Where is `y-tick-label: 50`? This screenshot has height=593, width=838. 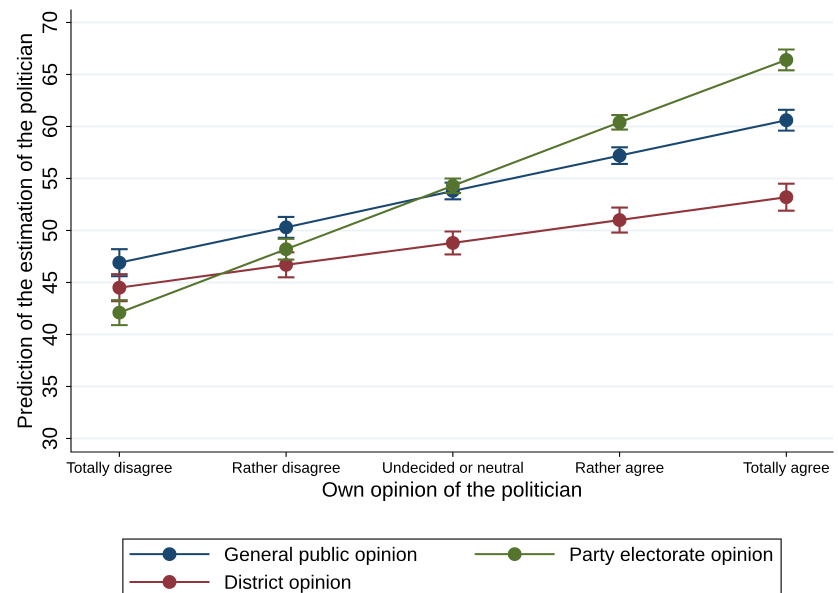
y-tick-label: 50 is located at coordinates (50, 231).